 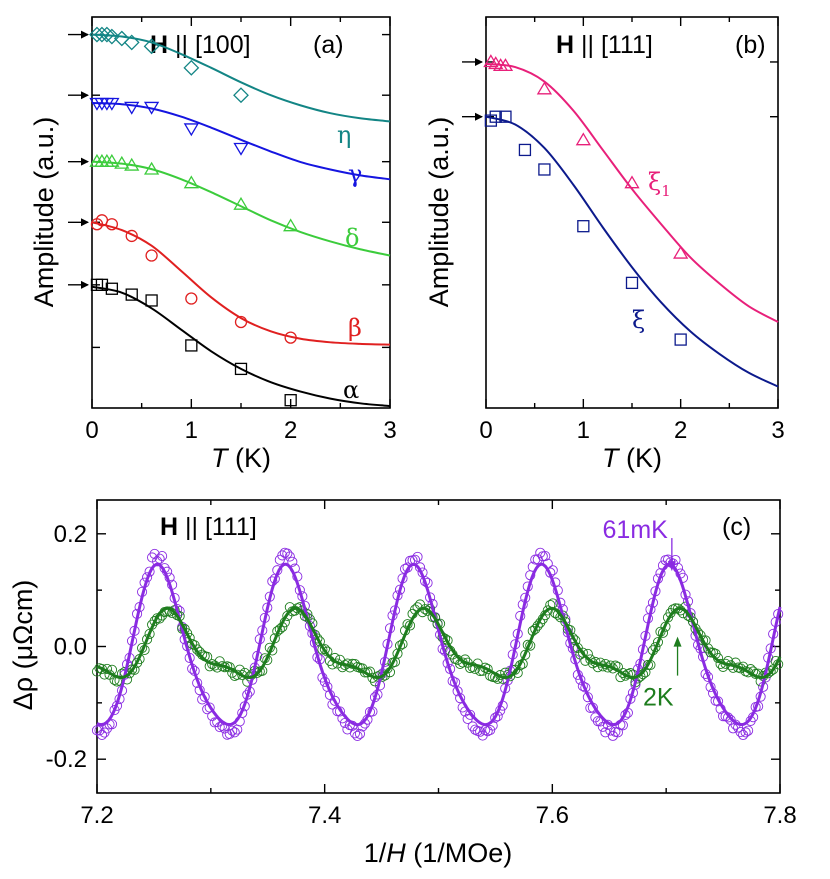 What do you see at coordinates (91, 430) in the screenshot?
I see `x-tick-label: 0` at bounding box center [91, 430].